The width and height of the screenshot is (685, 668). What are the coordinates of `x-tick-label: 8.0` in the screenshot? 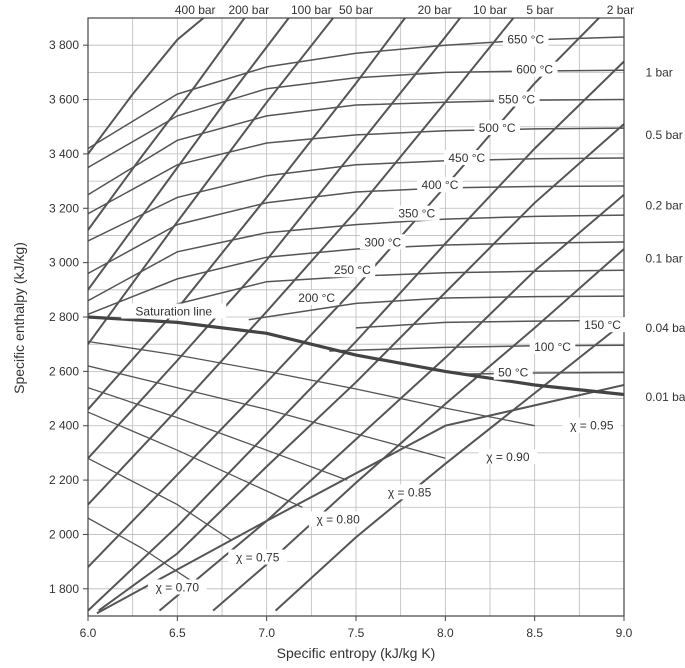 It's located at (445, 633).